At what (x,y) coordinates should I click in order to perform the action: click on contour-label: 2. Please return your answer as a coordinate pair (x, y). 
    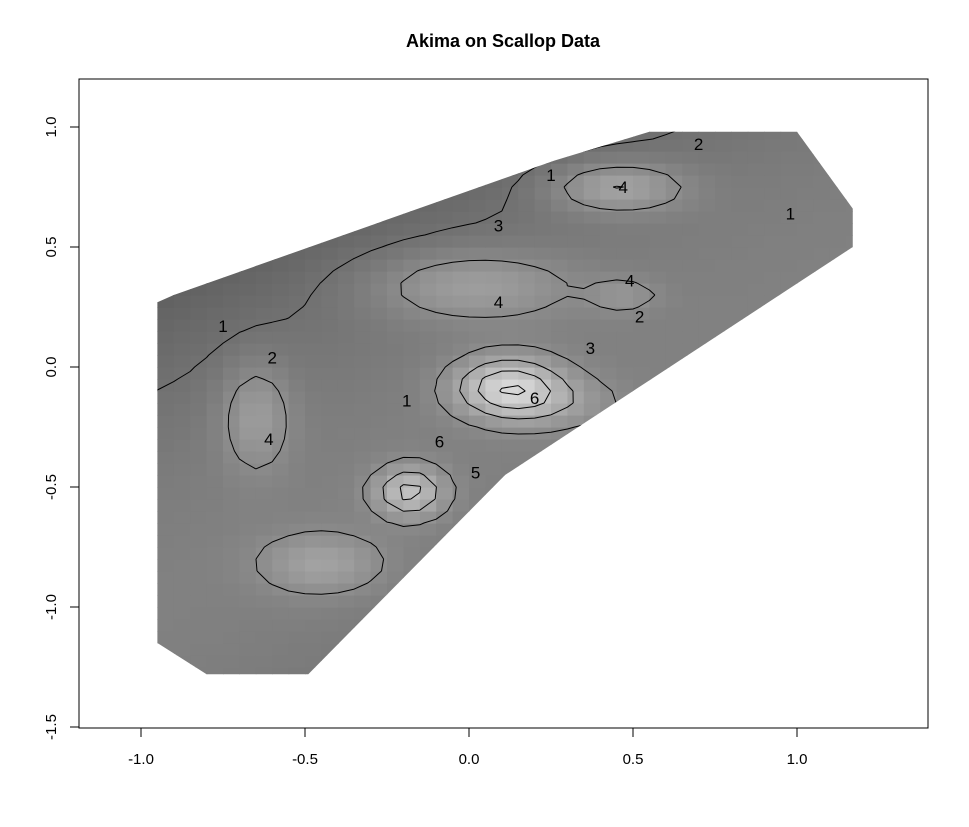
    Looking at the image, I should click on (698, 144).